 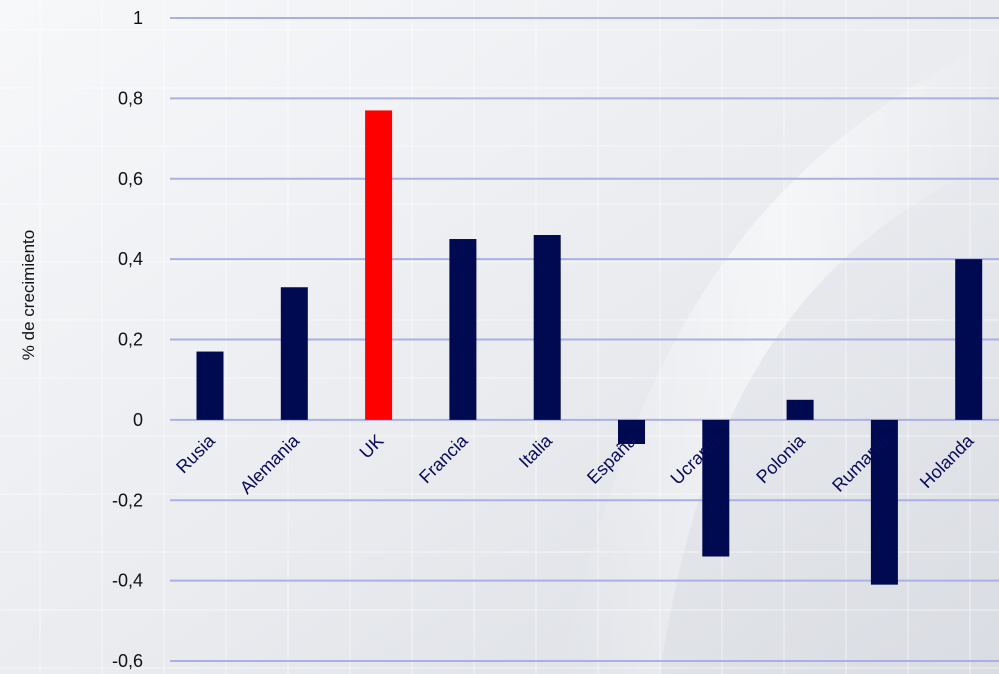 What do you see at coordinates (463, 329) in the screenshot?
I see `bar-francia` at bounding box center [463, 329].